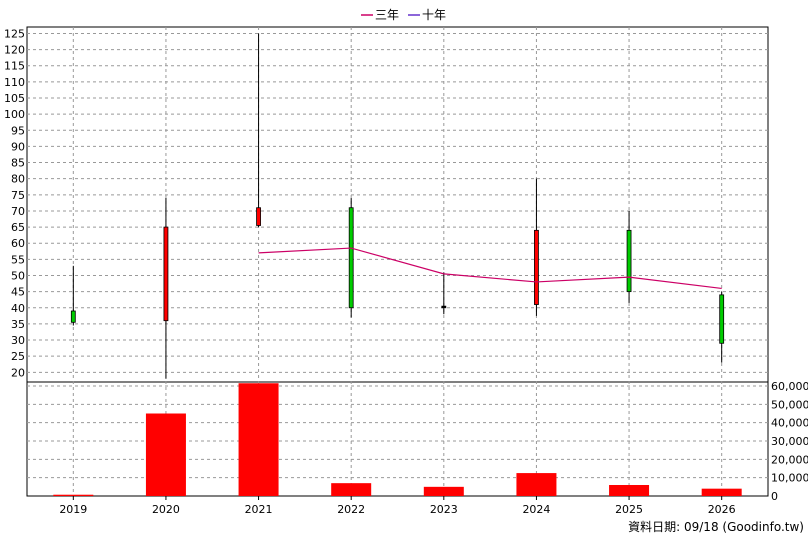 Image resolution: width=808 pixels, height=540 pixels. Describe the element at coordinates (18, 211) in the screenshot. I see `price-tick-label: 70` at that location.